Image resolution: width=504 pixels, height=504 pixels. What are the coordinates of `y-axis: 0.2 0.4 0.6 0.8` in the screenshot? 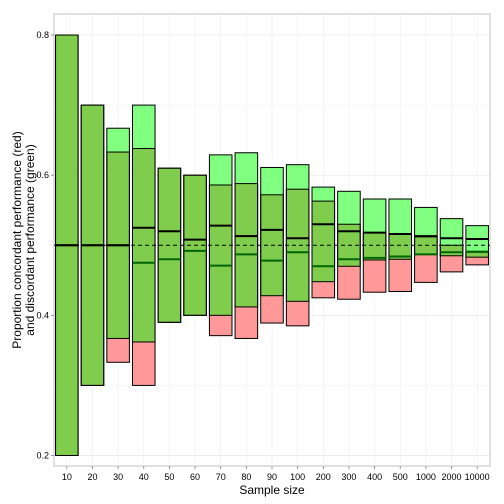 It's located at (45, 245).